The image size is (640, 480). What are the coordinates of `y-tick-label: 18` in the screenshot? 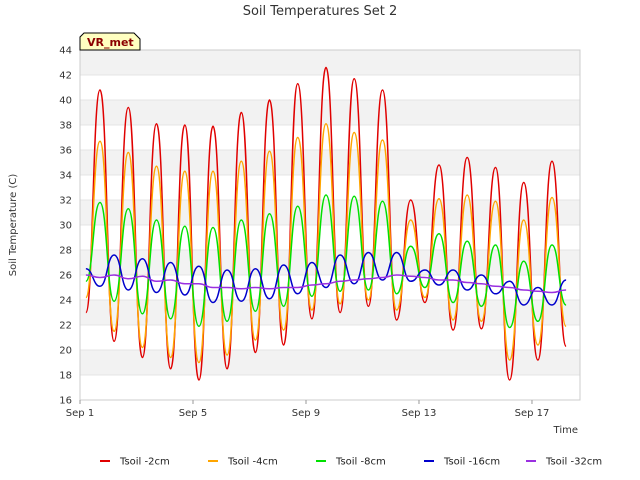 It's located at (65, 376).